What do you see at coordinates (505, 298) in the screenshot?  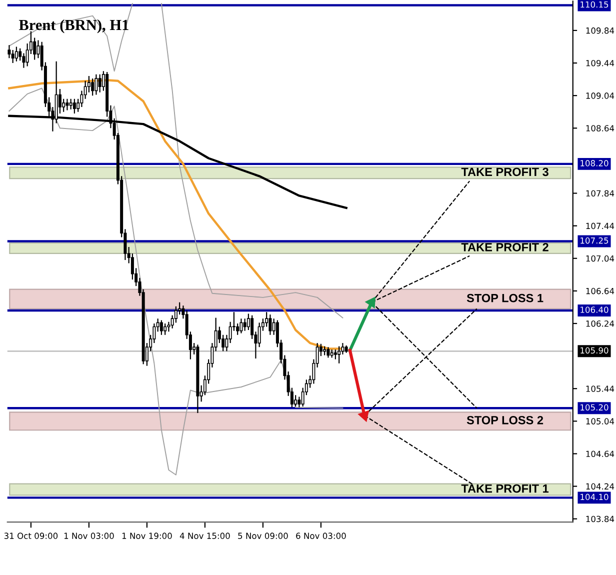 I see `band-label: STOP LOSS 1` at bounding box center [505, 298].